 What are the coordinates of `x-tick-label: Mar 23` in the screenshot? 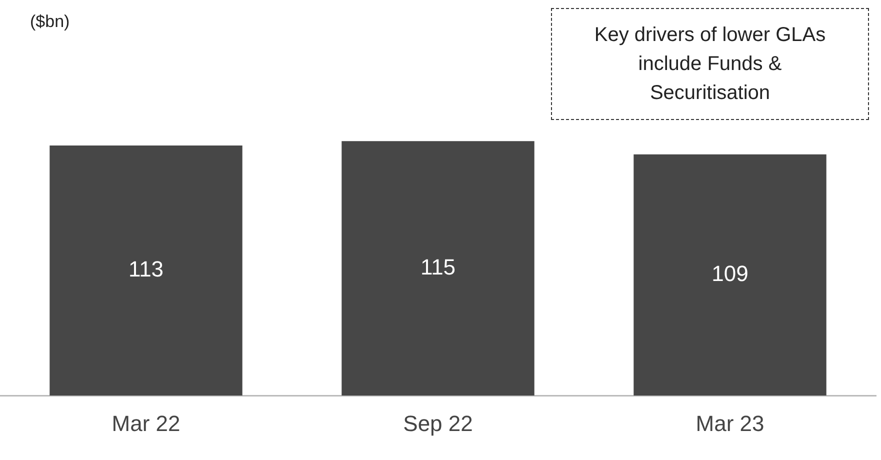 It's located at (730, 423).